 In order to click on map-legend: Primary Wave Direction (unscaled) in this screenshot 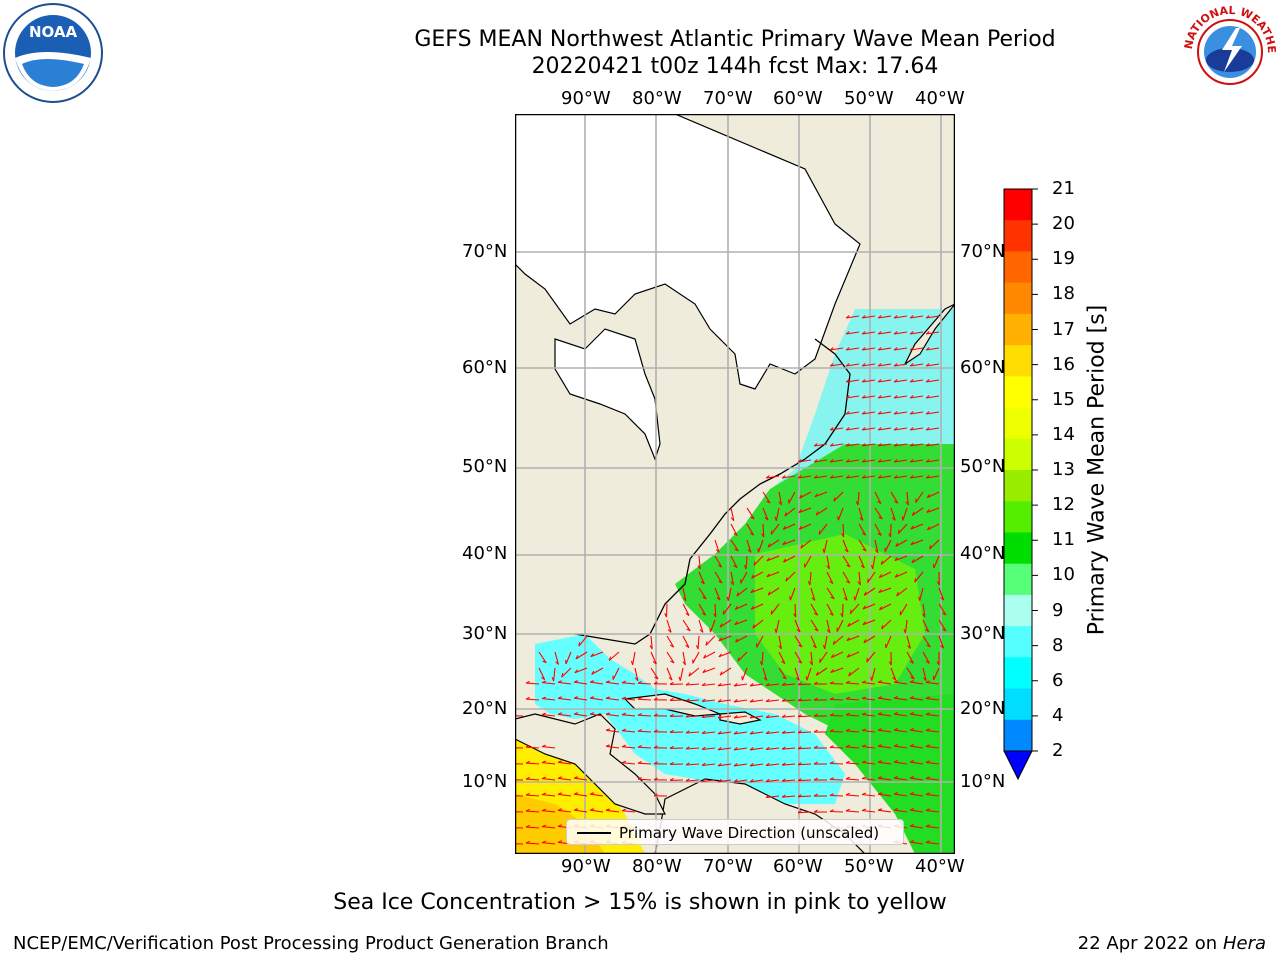, I will do `click(735, 832)`.